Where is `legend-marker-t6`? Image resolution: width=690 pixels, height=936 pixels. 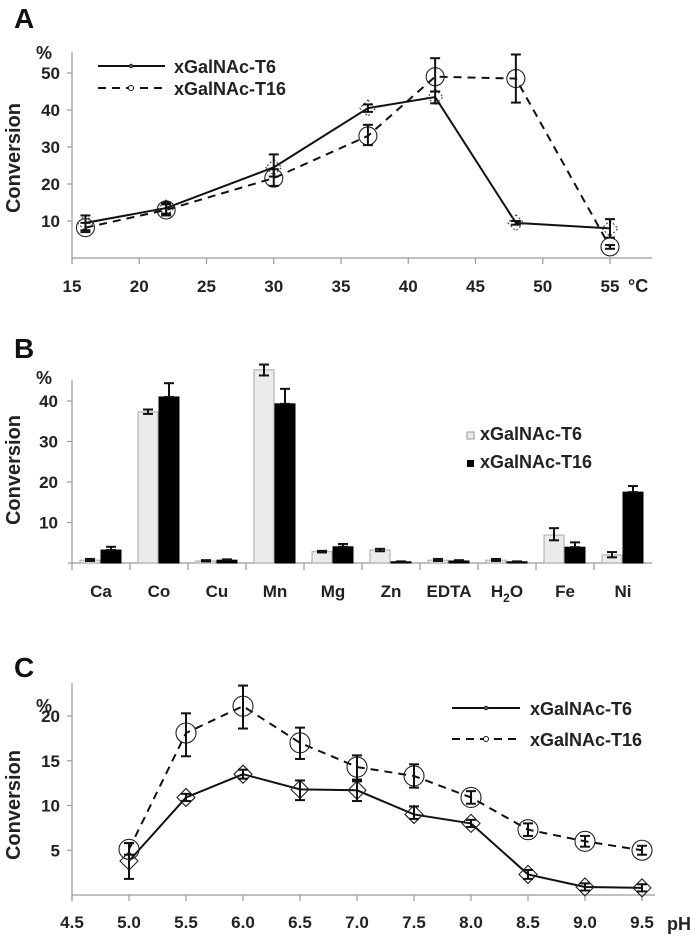 legend-marker-t6 is located at coordinates (131, 66).